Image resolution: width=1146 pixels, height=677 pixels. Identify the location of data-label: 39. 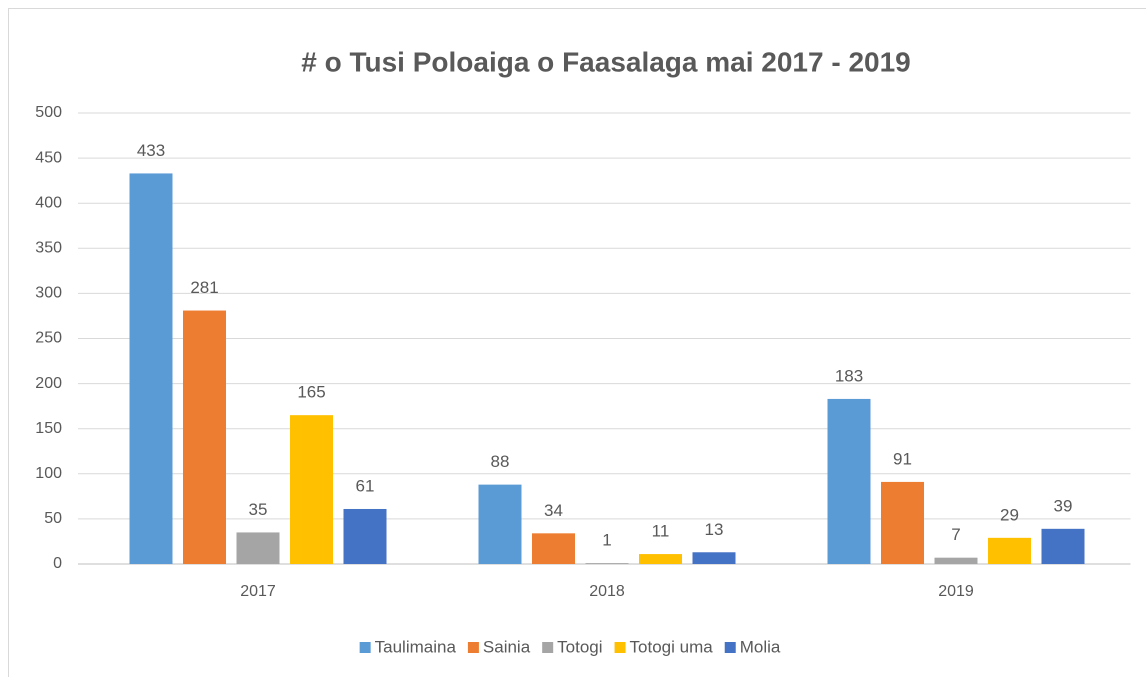
(1063, 505).